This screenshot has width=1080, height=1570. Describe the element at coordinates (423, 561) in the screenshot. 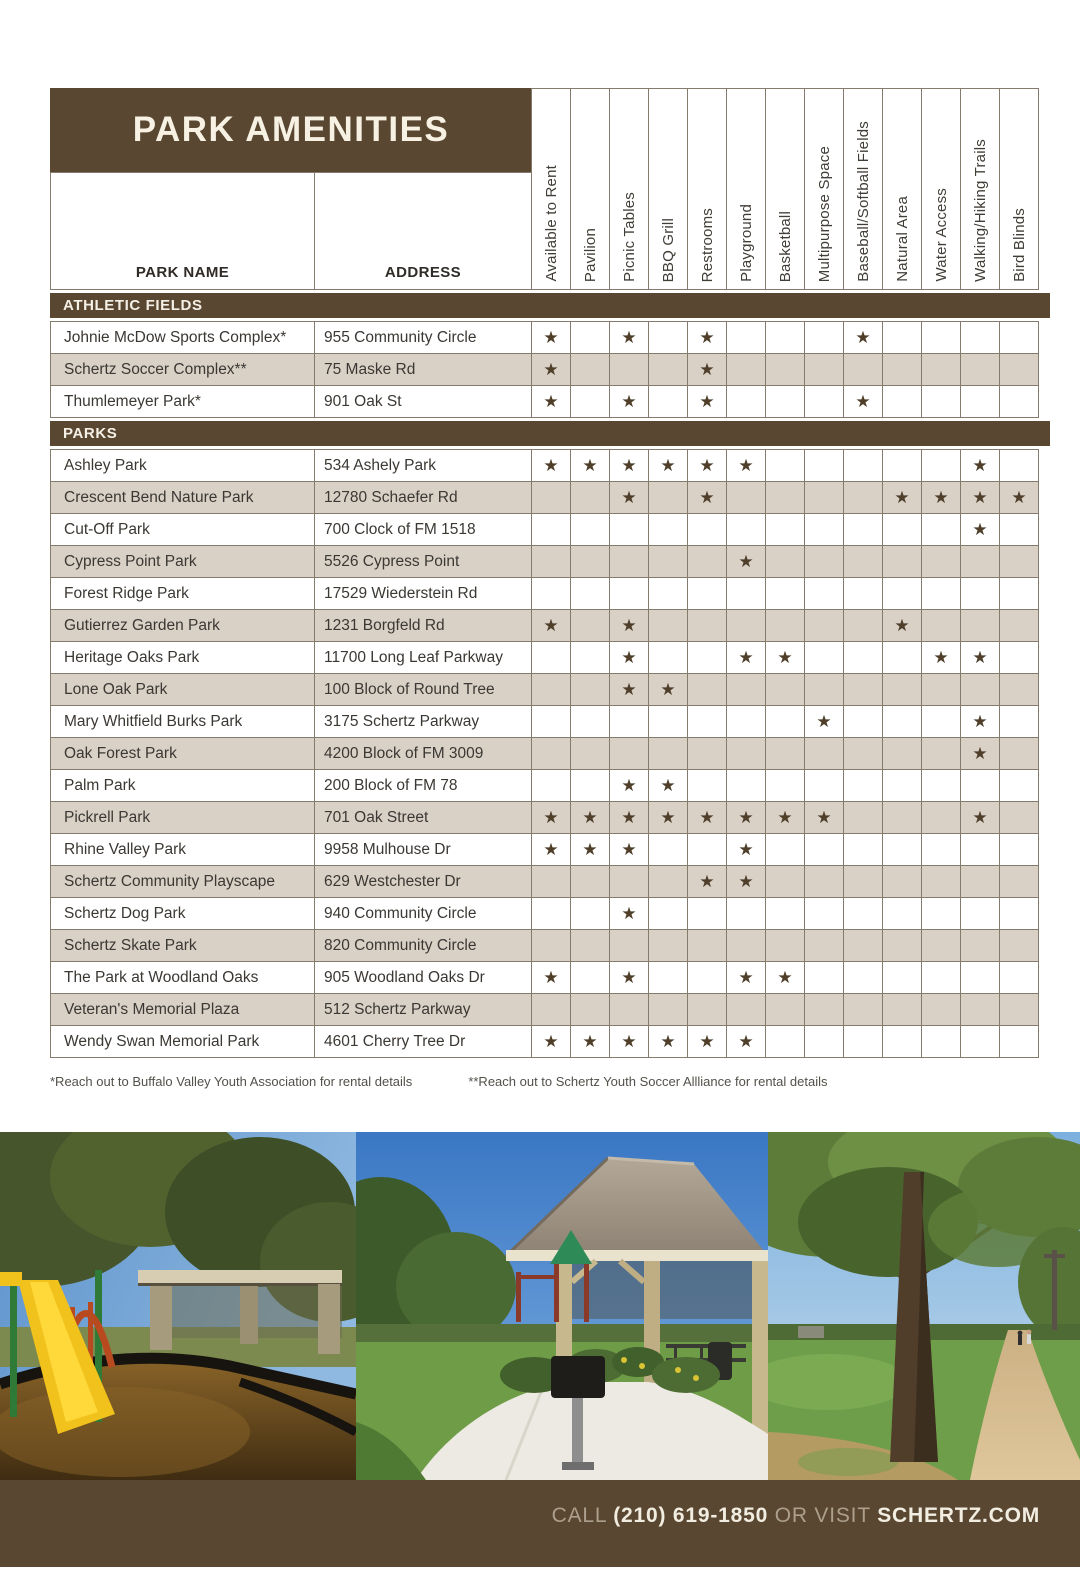

I see `address-cell: 5526 Cypress Point` at that location.